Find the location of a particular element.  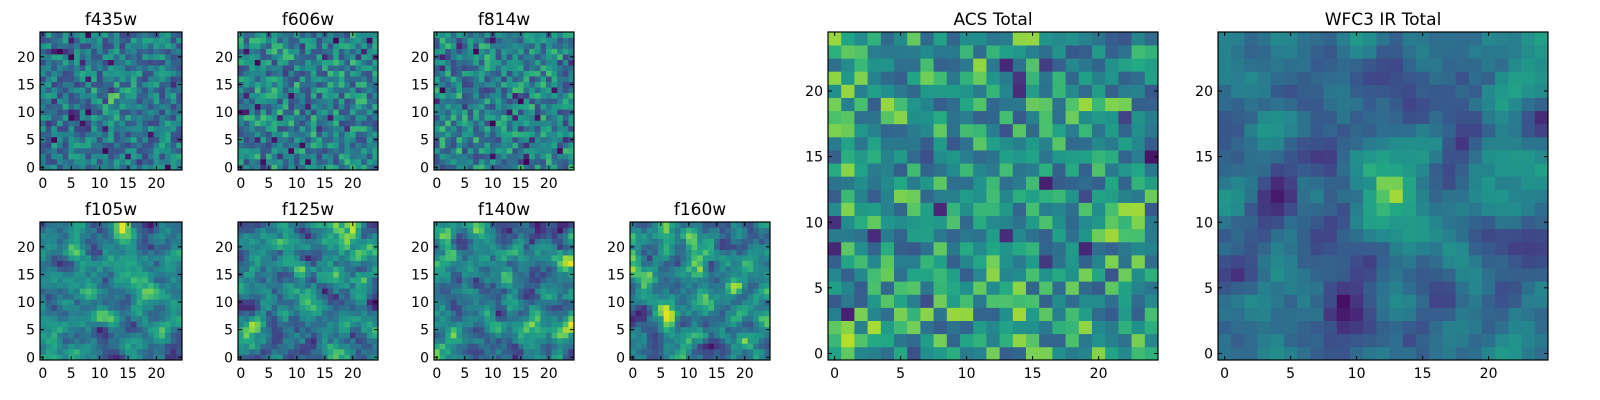

x-tick-label: 20 is located at coordinates (549, 184).